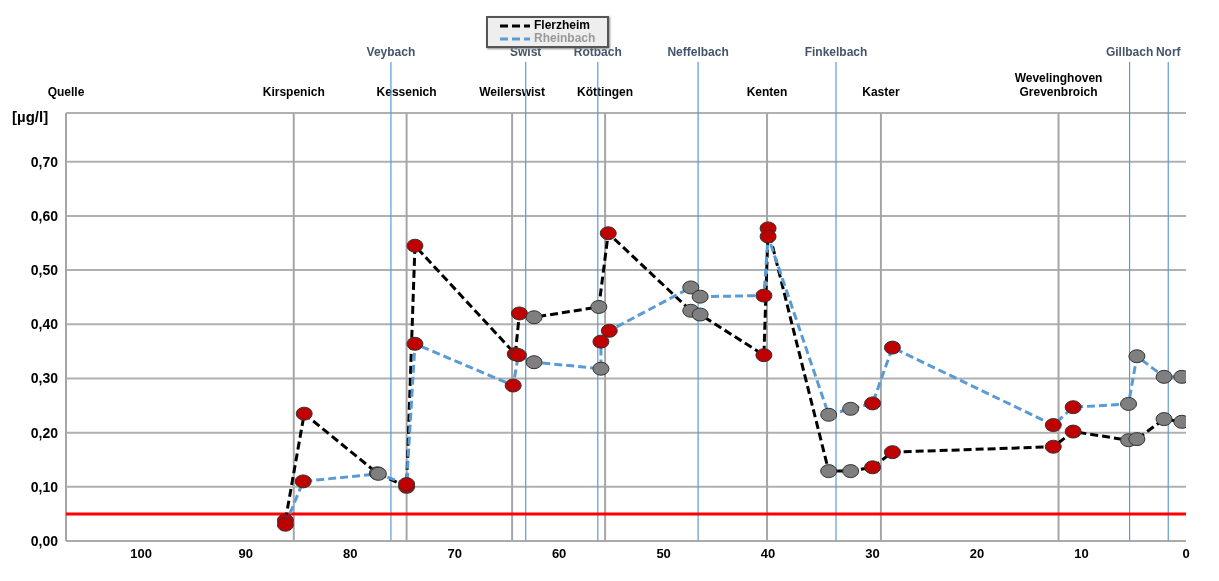 The height and width of the screenshot is (581, 1219). I want to click on x-tick-label: 40, so click(768, 554).